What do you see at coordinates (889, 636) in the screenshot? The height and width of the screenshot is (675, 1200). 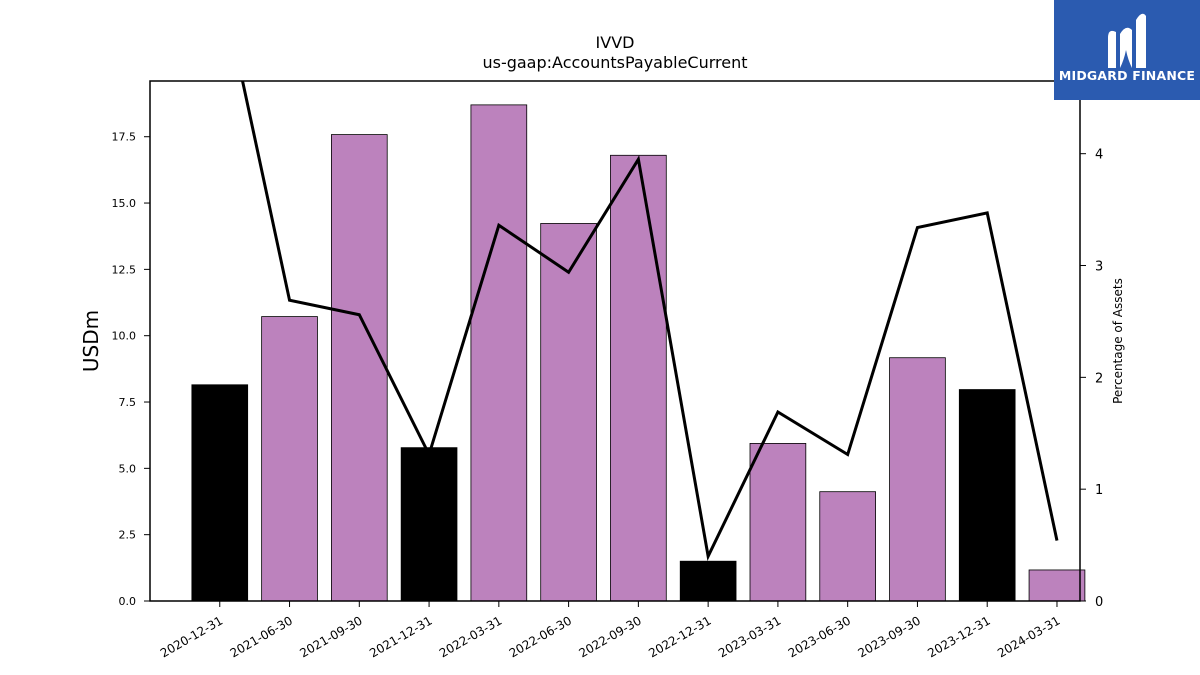 I see `x-tick-label: 2023-09-30` at bounding box center [889, 636].